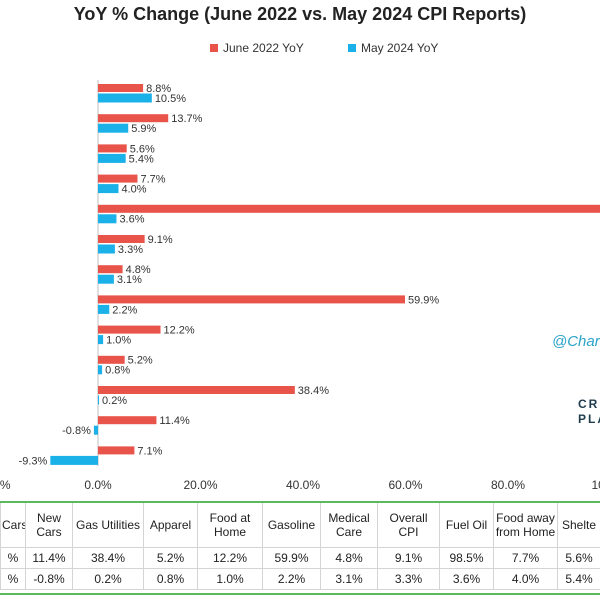 The width and height of the screenshot is (600, 600). I want to click on data-label: 1.0%, so click(118, 341).